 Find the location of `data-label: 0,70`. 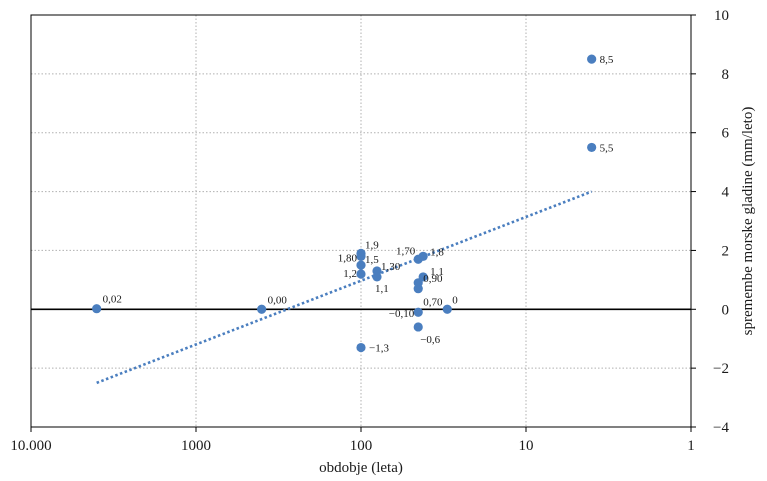

data-label: 0,70 is located at coordinates (433, 303).